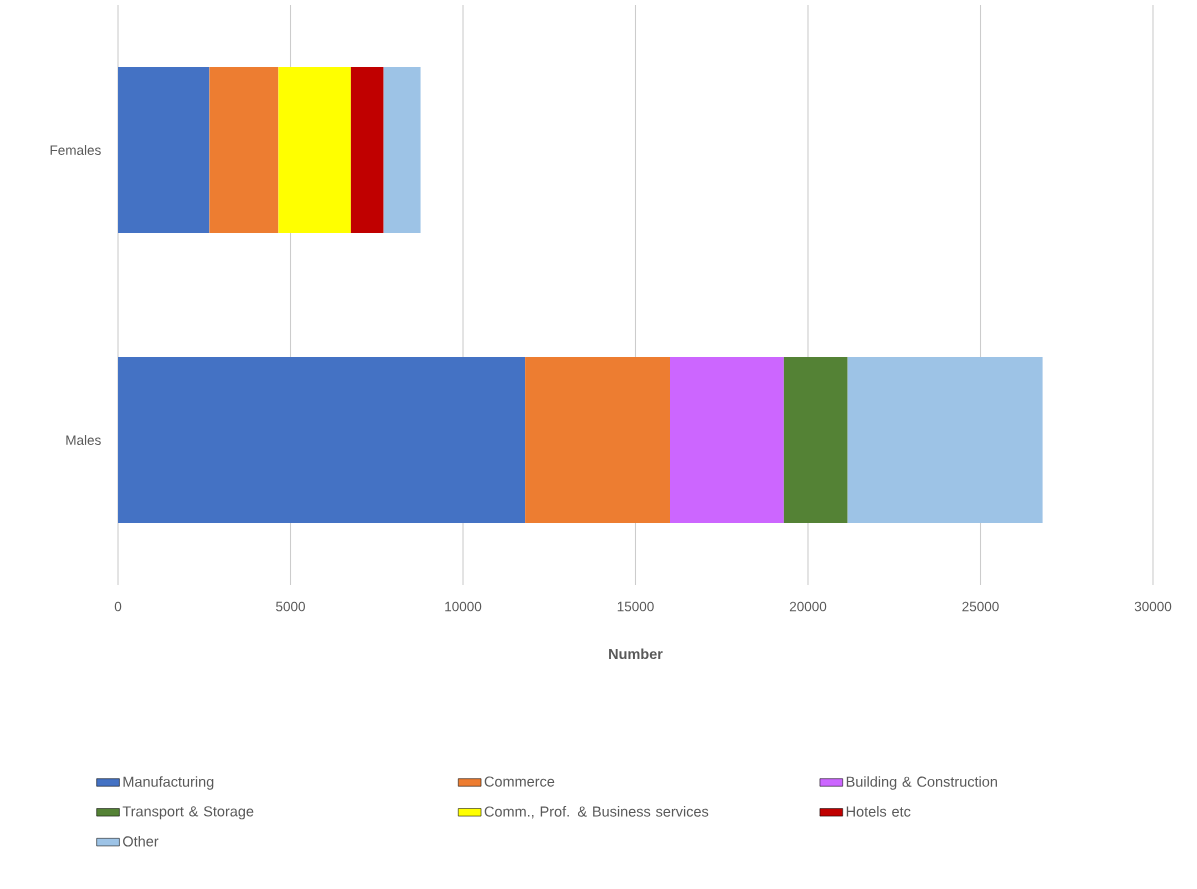  Describe the element at coordinates (168, 783) in the screenshot. I see `legend-label: Manufacturing` at that location.